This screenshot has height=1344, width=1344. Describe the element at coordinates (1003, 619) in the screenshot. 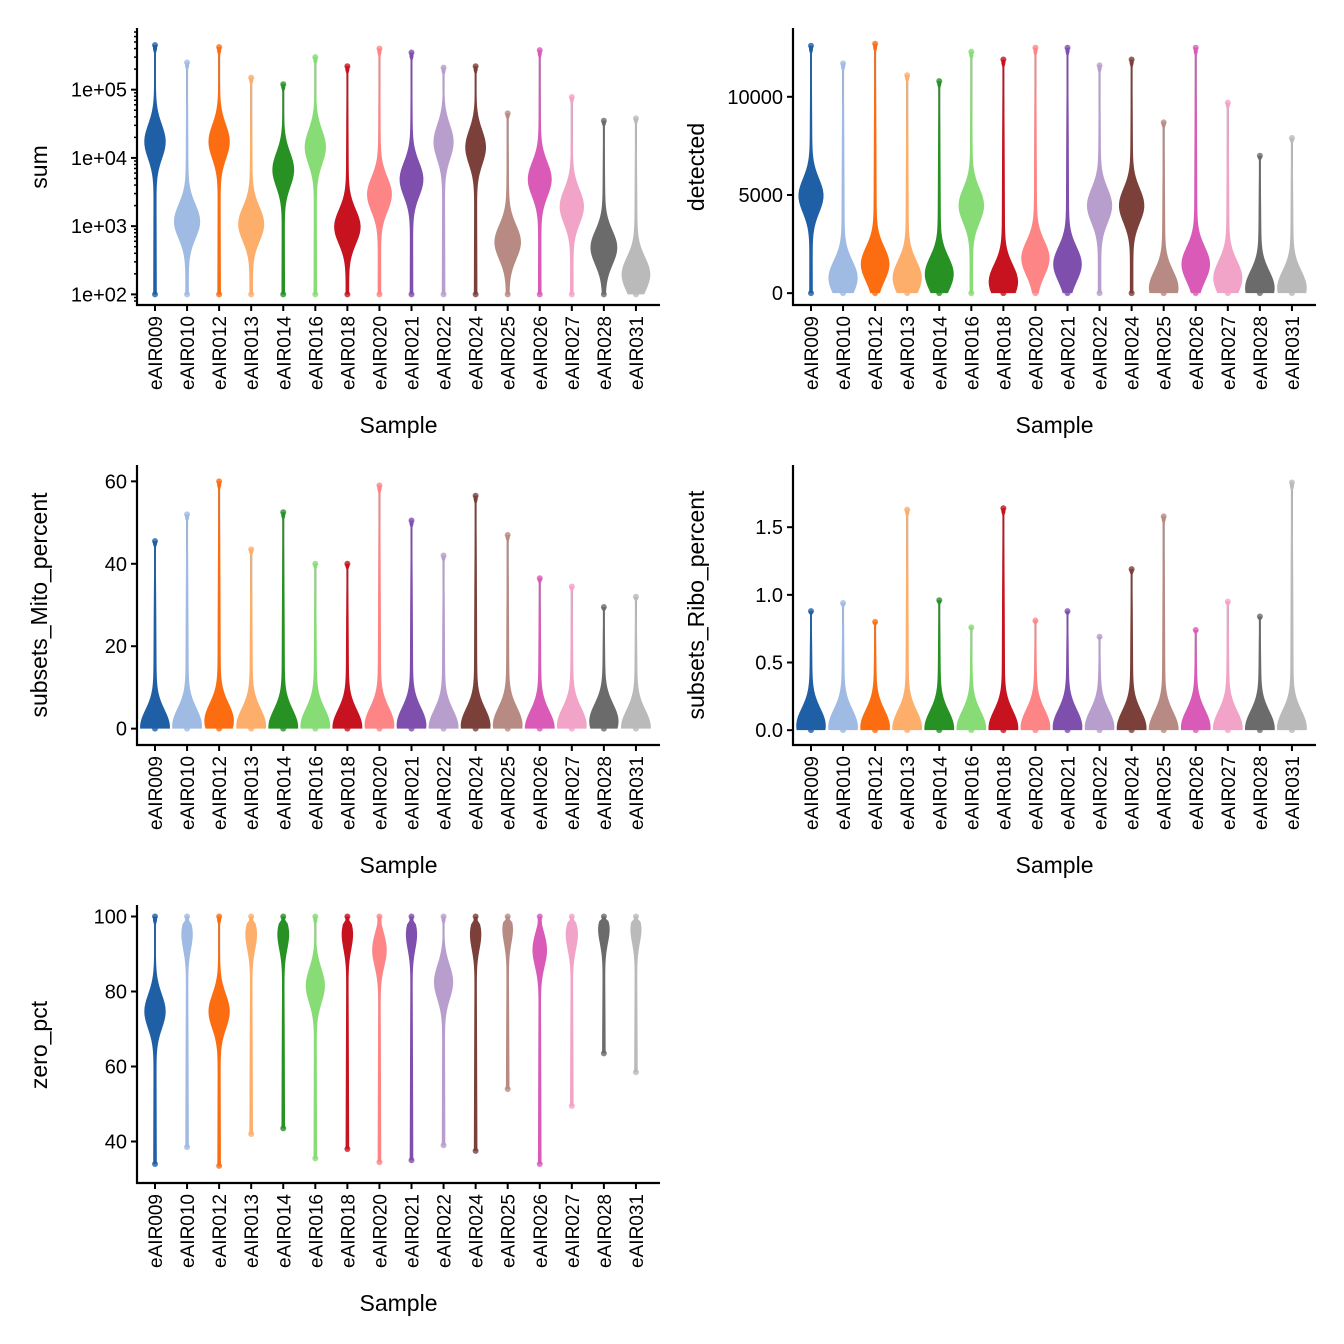

I see `violin-eAIR018` at that location.